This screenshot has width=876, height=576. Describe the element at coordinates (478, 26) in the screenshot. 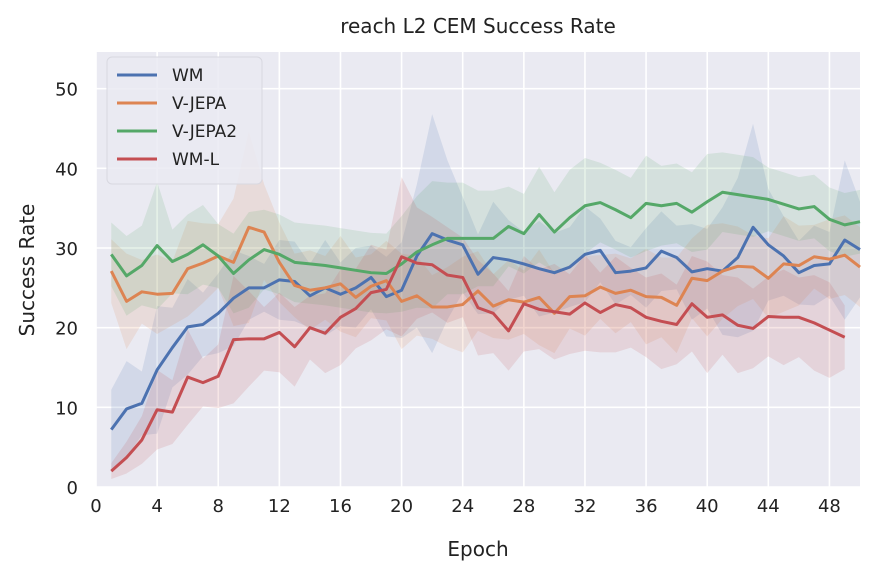

I see `chart-title: reach L2 CEM Success Rate` at that location.